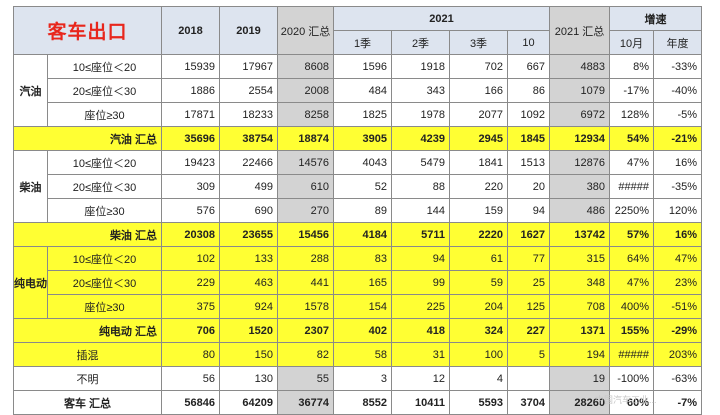  I want to click on table-row: 20≤座位＜30 229 463 441 165 99 59 25 348 47% 23%, so click(358, 282).